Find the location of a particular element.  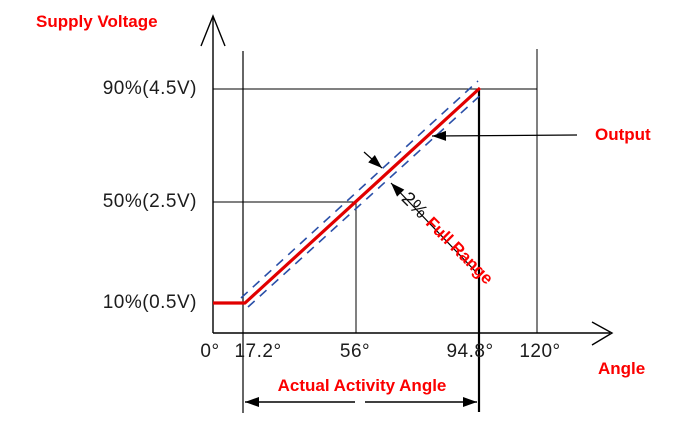

y-tick-label-10: 10%(0.5V) is located at coordinates (149, 302).